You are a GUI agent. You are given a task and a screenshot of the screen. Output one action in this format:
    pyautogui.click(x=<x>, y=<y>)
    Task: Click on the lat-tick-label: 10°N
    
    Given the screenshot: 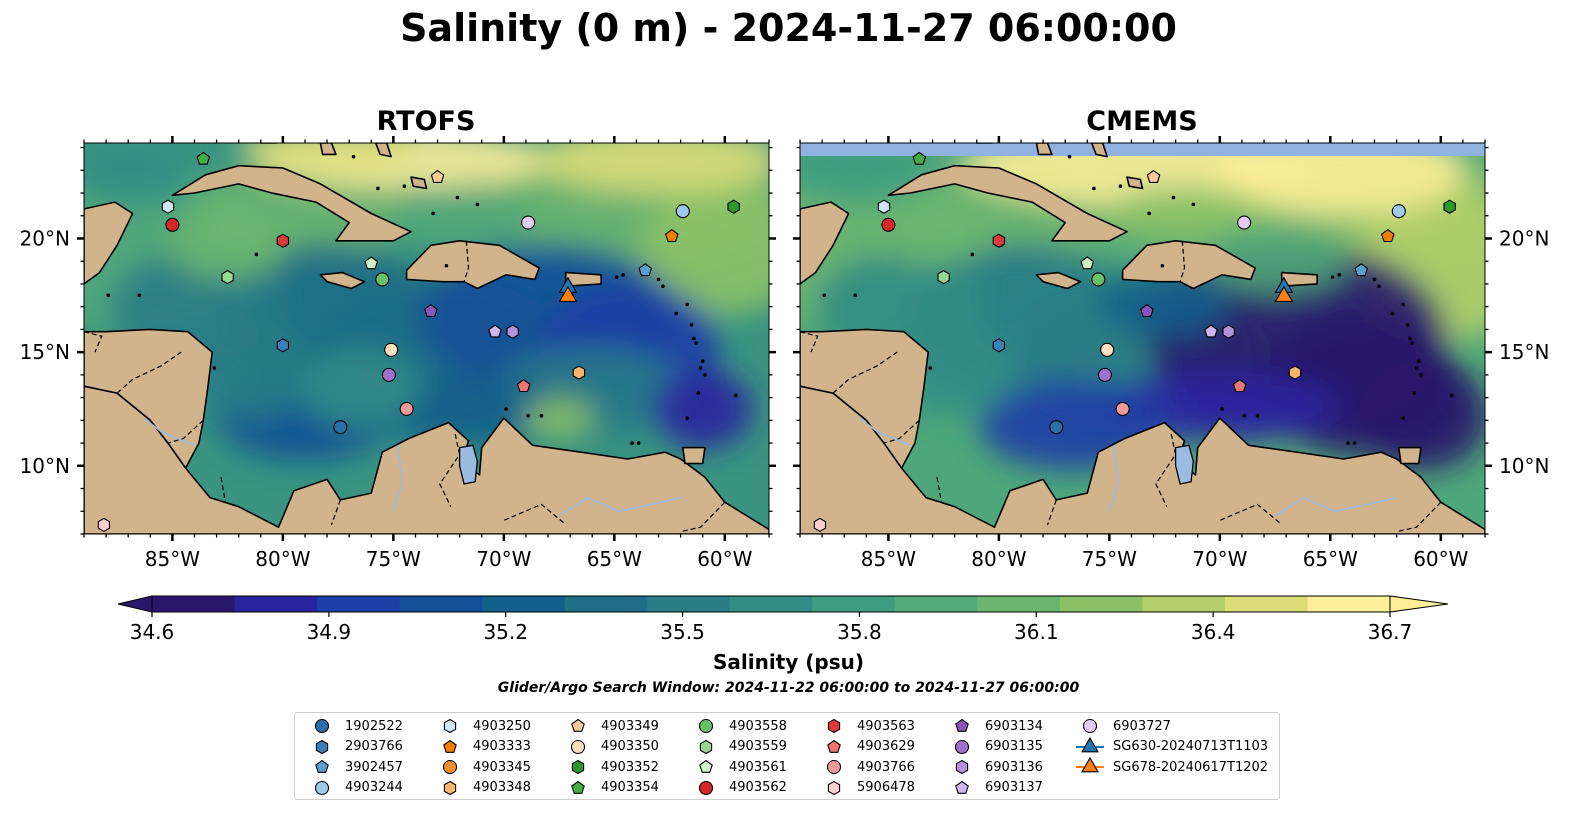 What is the action you would take?
    pyautogui.click(x=45, y=466)
    